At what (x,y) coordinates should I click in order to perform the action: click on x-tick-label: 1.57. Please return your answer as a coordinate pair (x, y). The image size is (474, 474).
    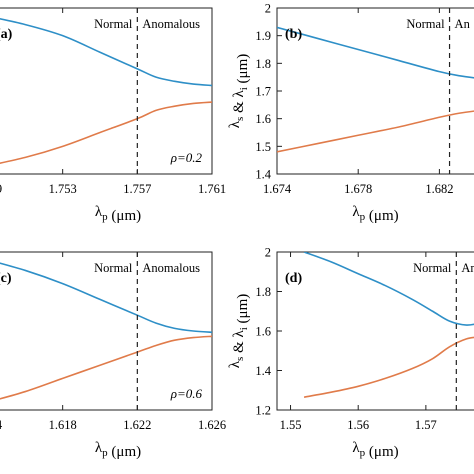
    Looking at the image, I should click on (426, 425).